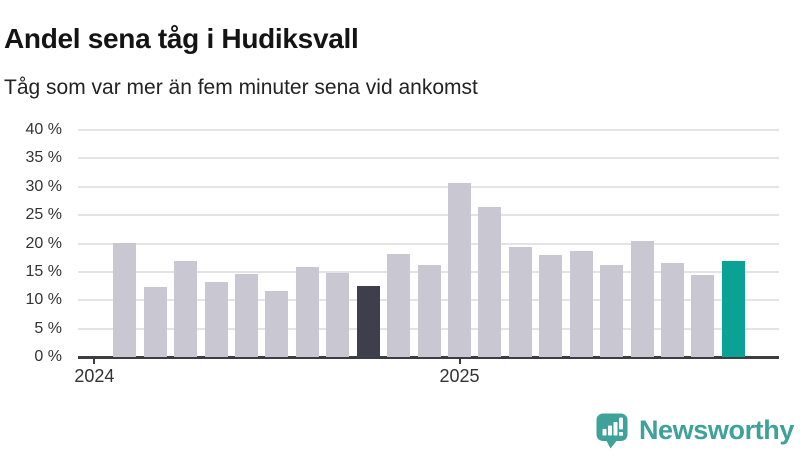 This screenshot has width=800, height=450. What do you see at coordinates (428, 357) in the screenshot?
I see `x-axis-line` at bounding box center [428, 357].